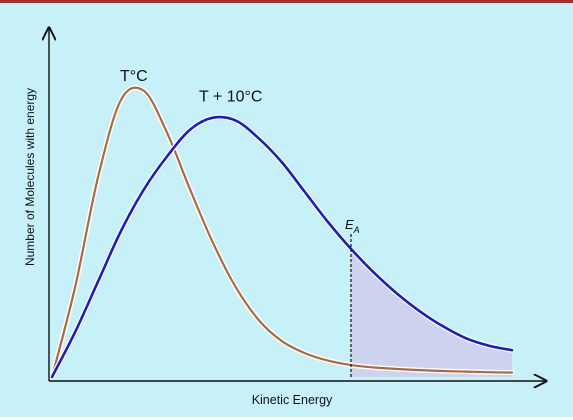  I want to click on shaded-region-layer, so click(431, 312).